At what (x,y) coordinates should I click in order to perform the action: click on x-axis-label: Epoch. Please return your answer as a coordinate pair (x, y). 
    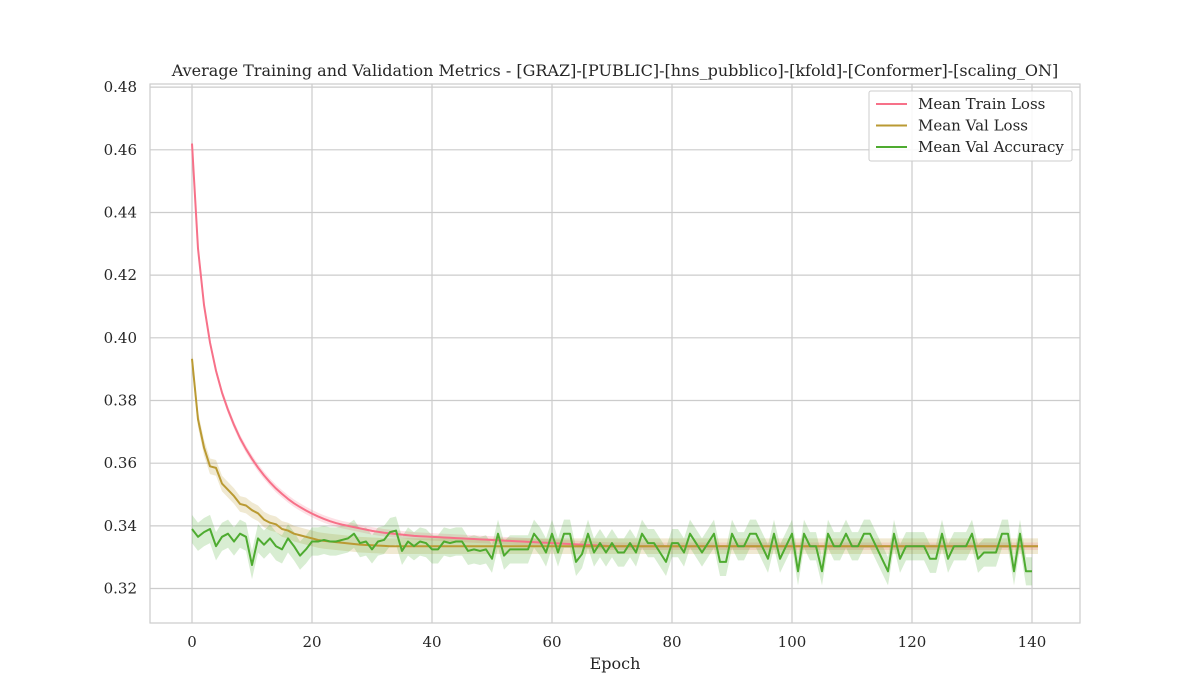
    Looking at the image, I should click on (615, 663).